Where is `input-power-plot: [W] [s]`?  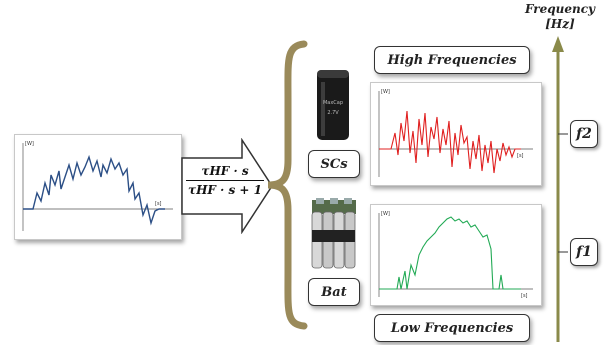
input-power-plot: [W] [s] is located at coordinates (98, 187).